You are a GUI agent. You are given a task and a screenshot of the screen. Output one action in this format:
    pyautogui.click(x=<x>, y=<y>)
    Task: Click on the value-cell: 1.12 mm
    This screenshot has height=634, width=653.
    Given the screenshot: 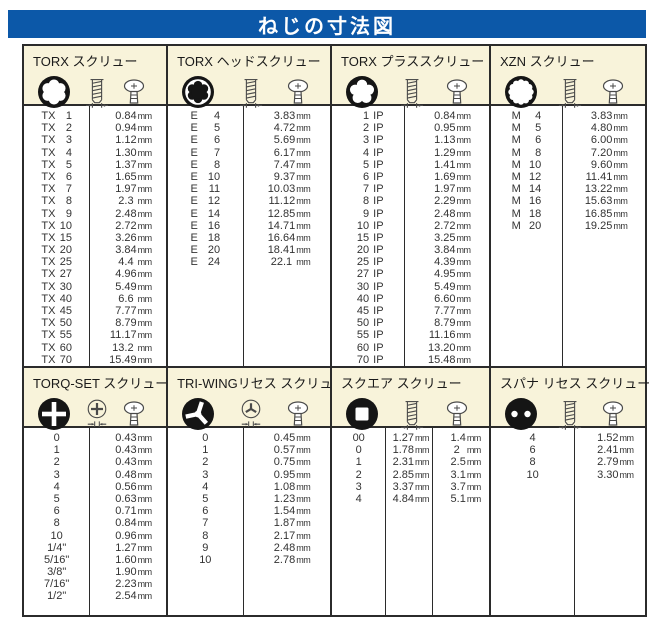 What is the action you would take?
    pyautogui.click(x=133, y=140)
    